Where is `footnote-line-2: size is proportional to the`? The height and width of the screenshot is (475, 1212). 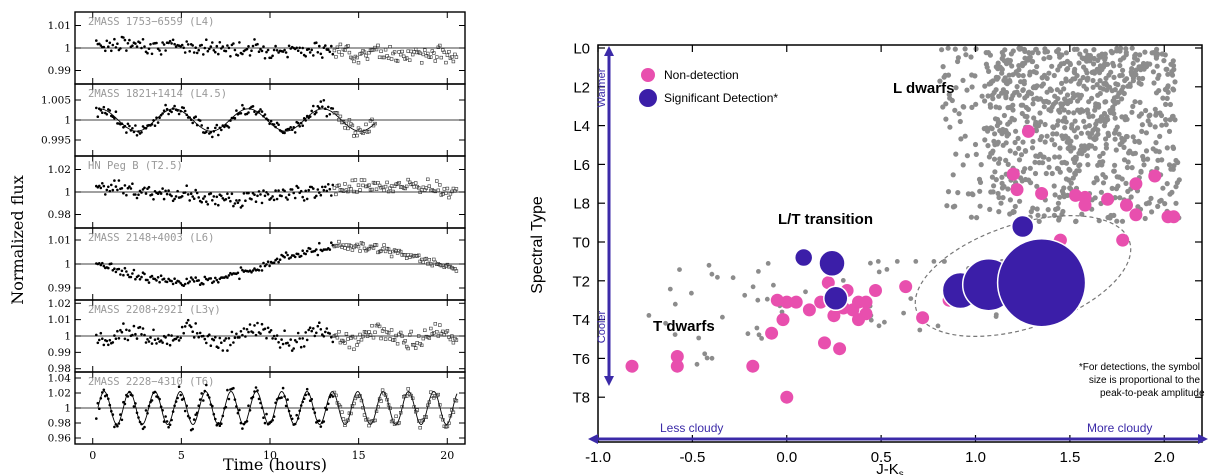 footnote-line-2: size is proportional to the is located at coordinates (1145, 380).